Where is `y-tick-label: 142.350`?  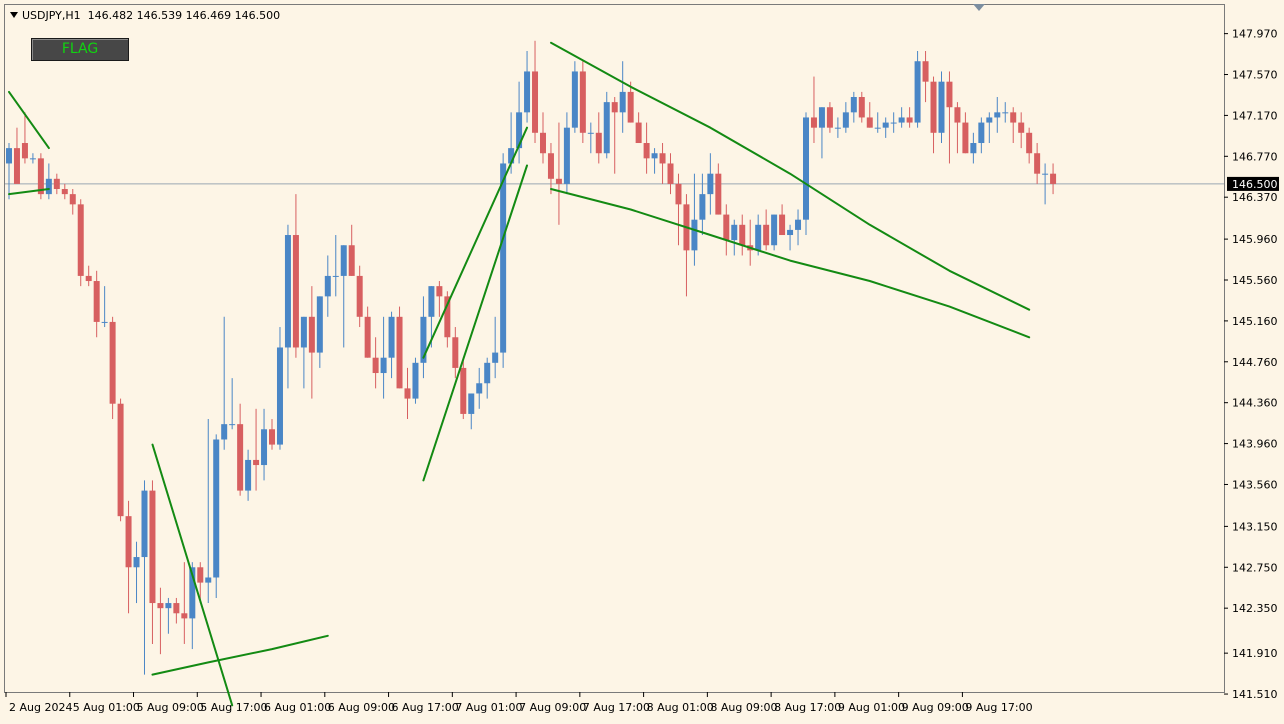 y-tick-label: 142.350 is located at coordinates (1255, 608).